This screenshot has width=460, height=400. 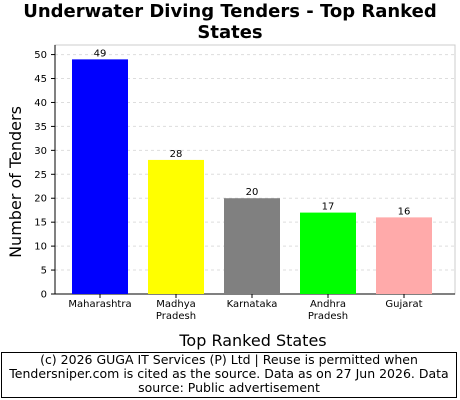 I want to click on y-tick-label: 40, so click(x=40, y=103).